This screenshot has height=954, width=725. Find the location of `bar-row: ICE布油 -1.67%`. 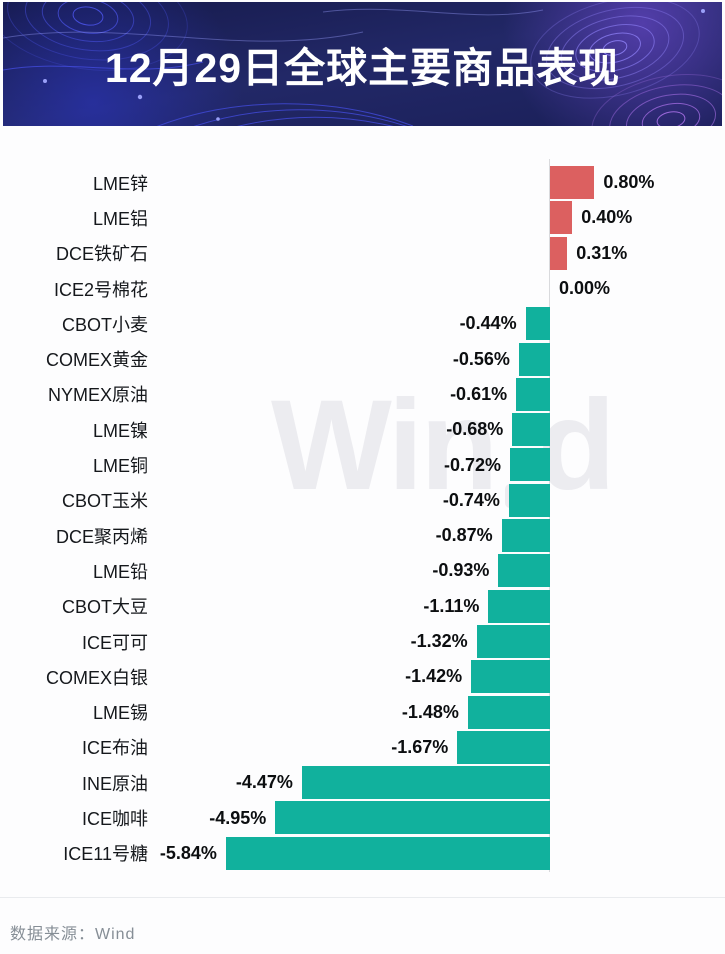

bar-row: ICE布油 -1.67% is located at coordinates (362, 747).